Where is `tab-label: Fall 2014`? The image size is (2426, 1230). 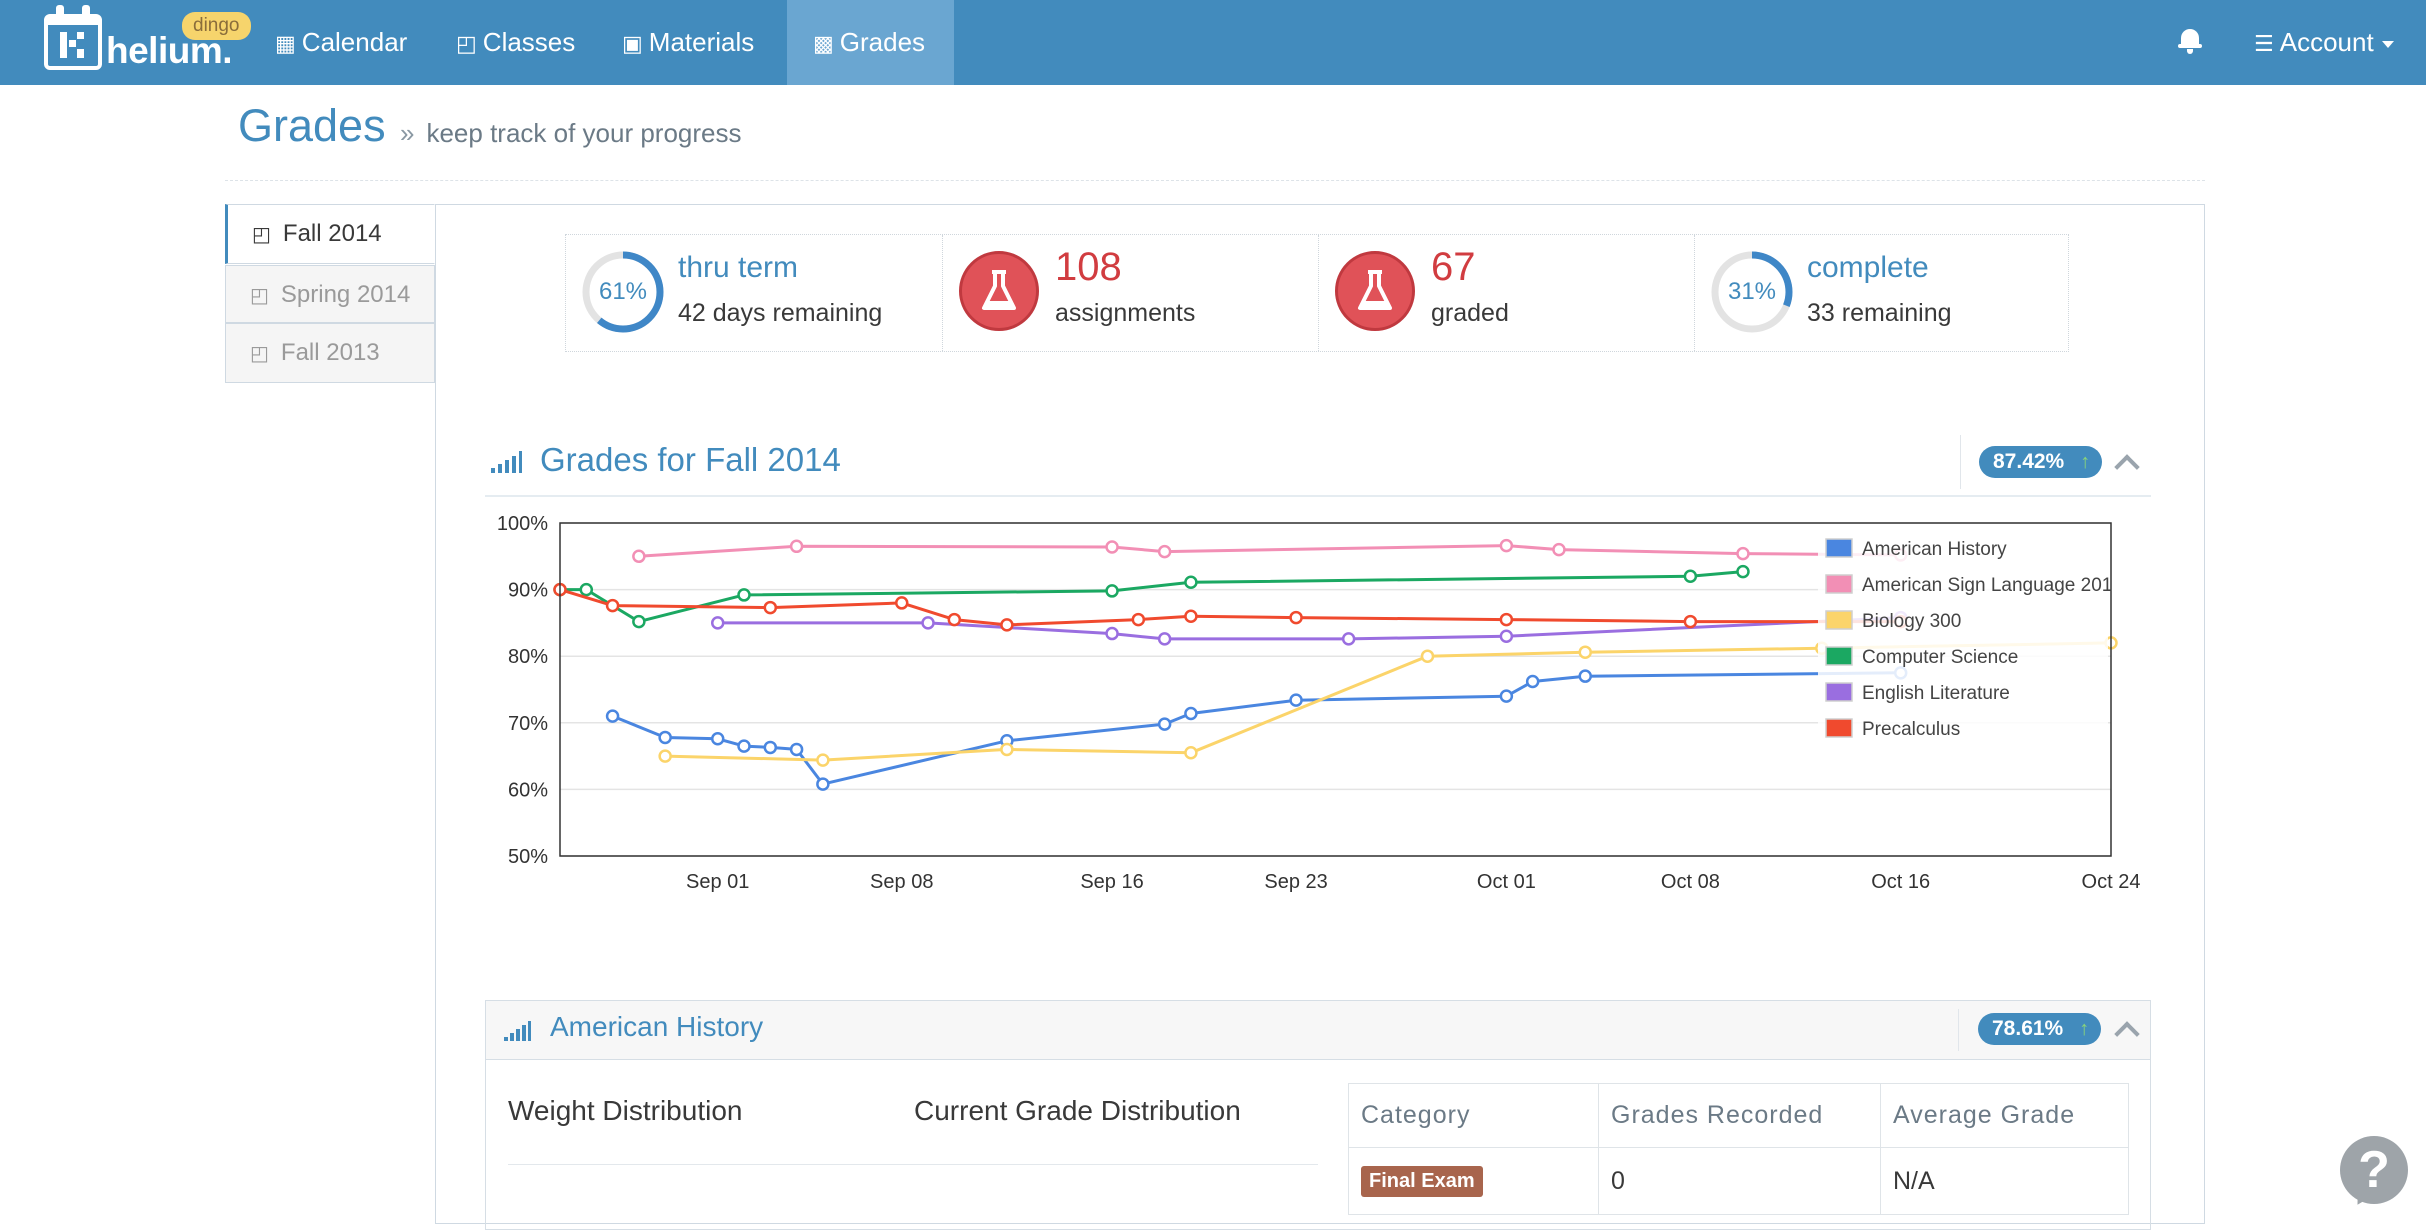 tab-label: Fall 2014 is located at coordinates (332, 233).